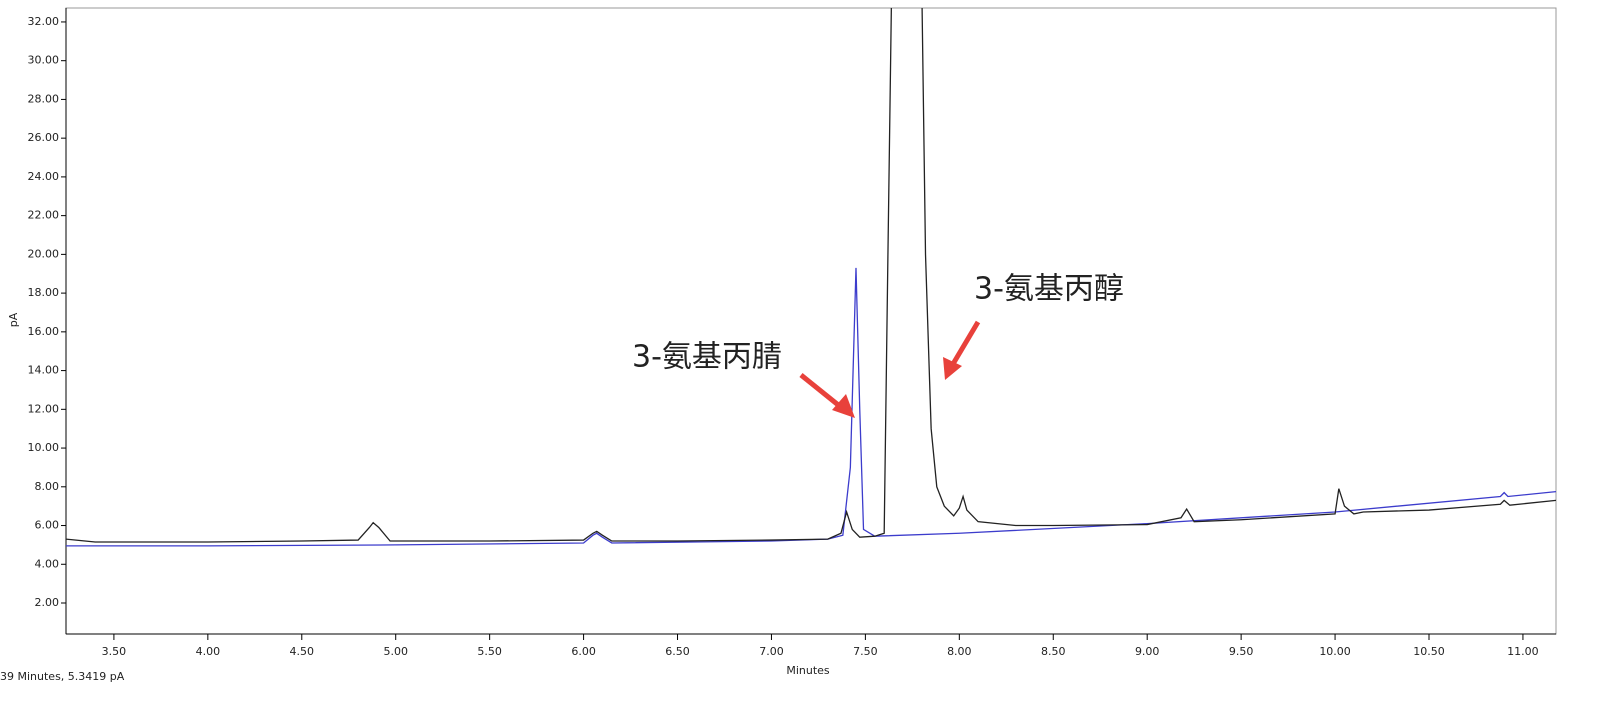 The image size is (1606, 704). Describe the element at coordinates (47, 525) in the screenshot. I see `y-tick-label: 6.00` at that location.